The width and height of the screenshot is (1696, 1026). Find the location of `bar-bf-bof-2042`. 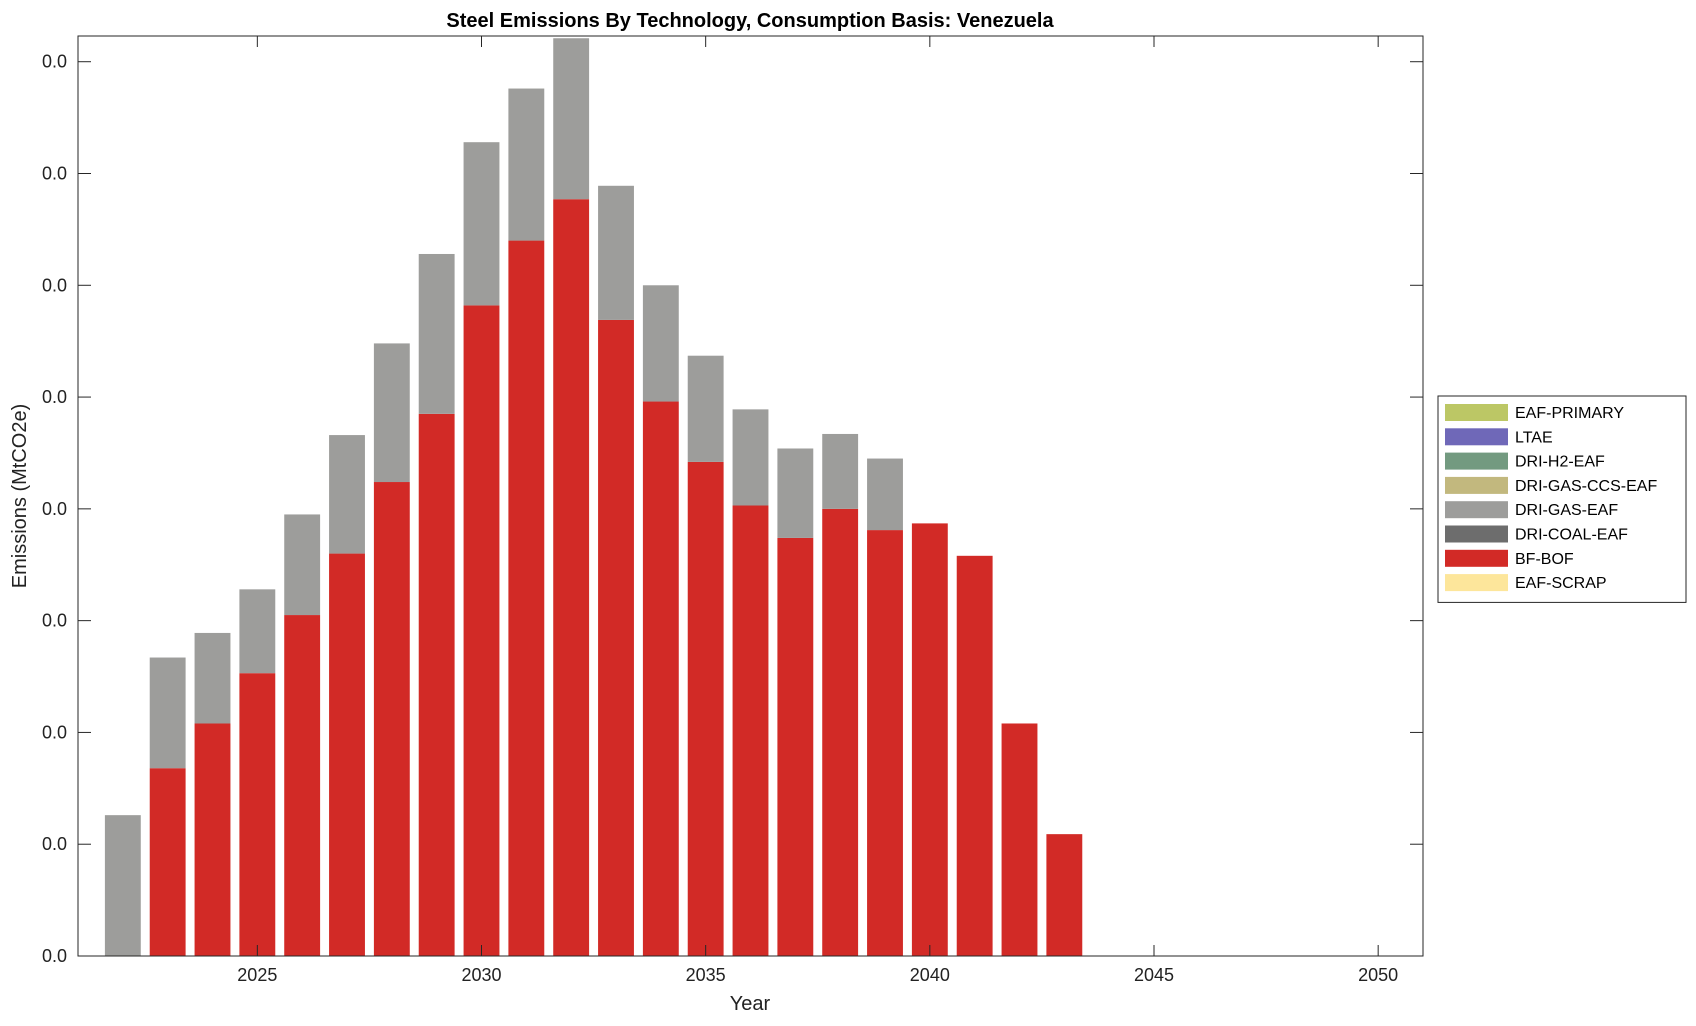

bar-bf-bof-2042 is located at coordinates (1019, 839).